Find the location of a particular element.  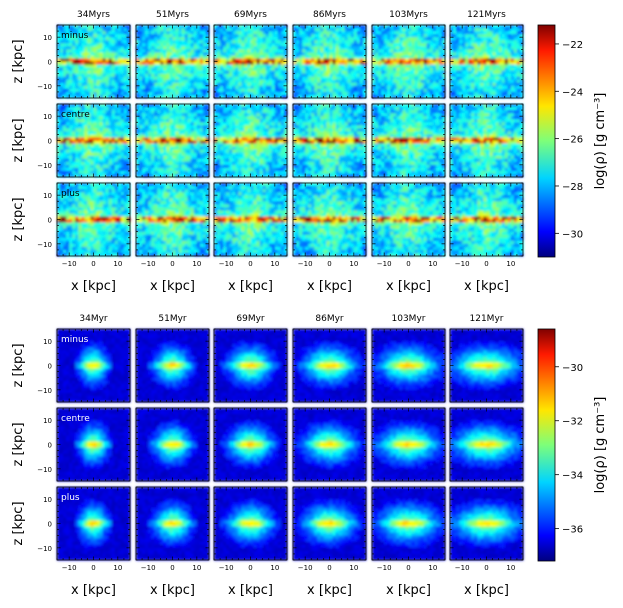

column-title: 69Myrs is located at coordinates (250, 15).